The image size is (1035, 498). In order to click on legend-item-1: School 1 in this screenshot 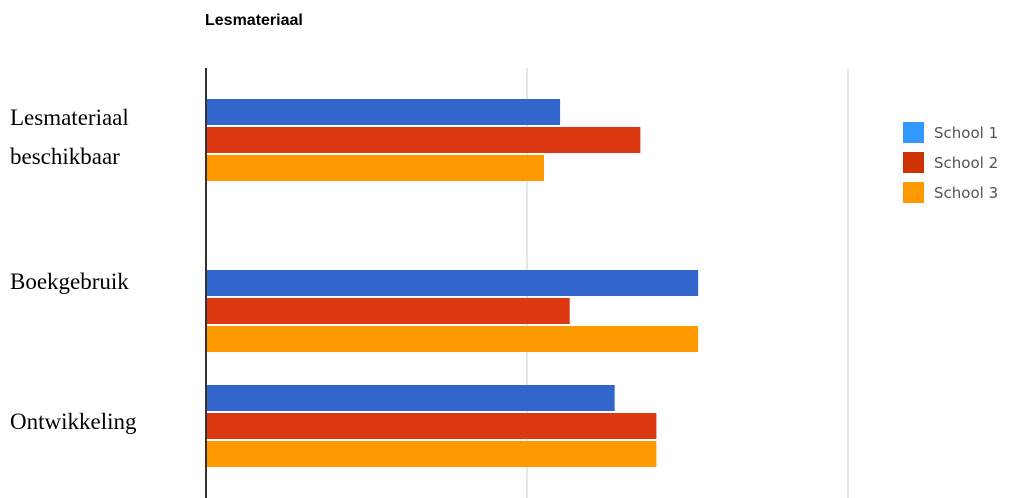, I will do `click(950, 132)`.